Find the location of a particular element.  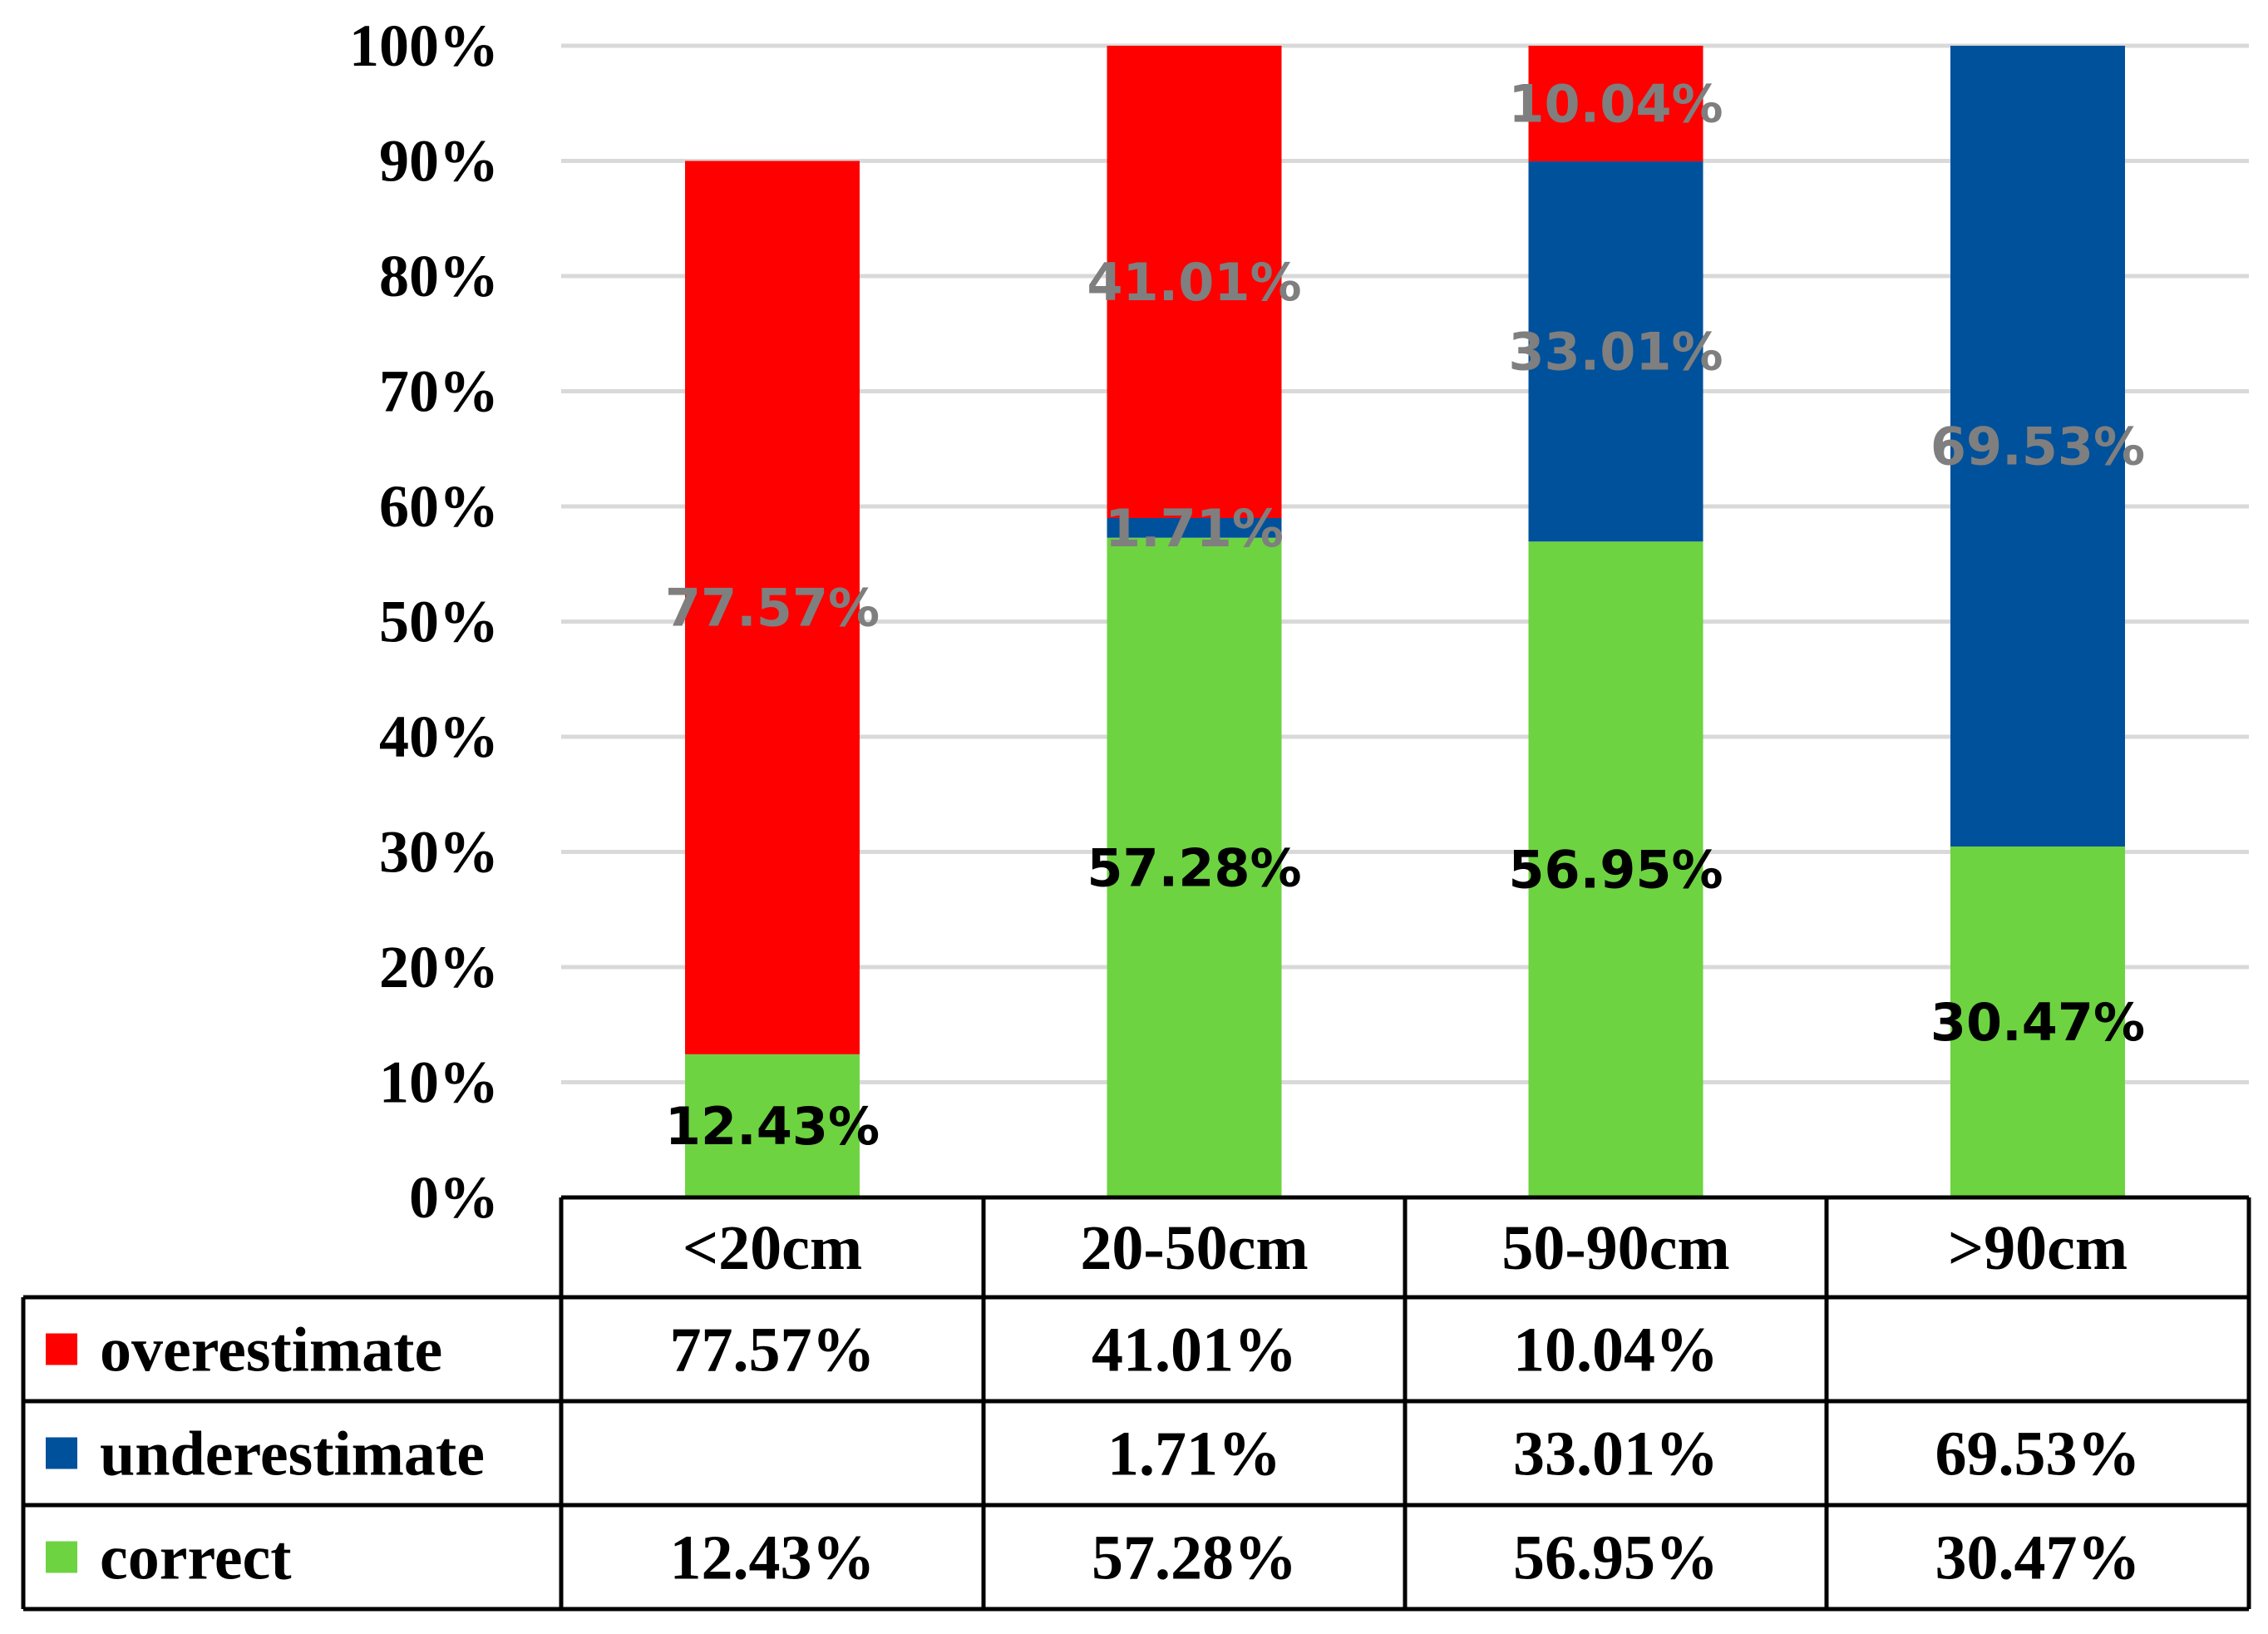

data-label-underestimate: 33.01% is located at coordinates (1615, 352).